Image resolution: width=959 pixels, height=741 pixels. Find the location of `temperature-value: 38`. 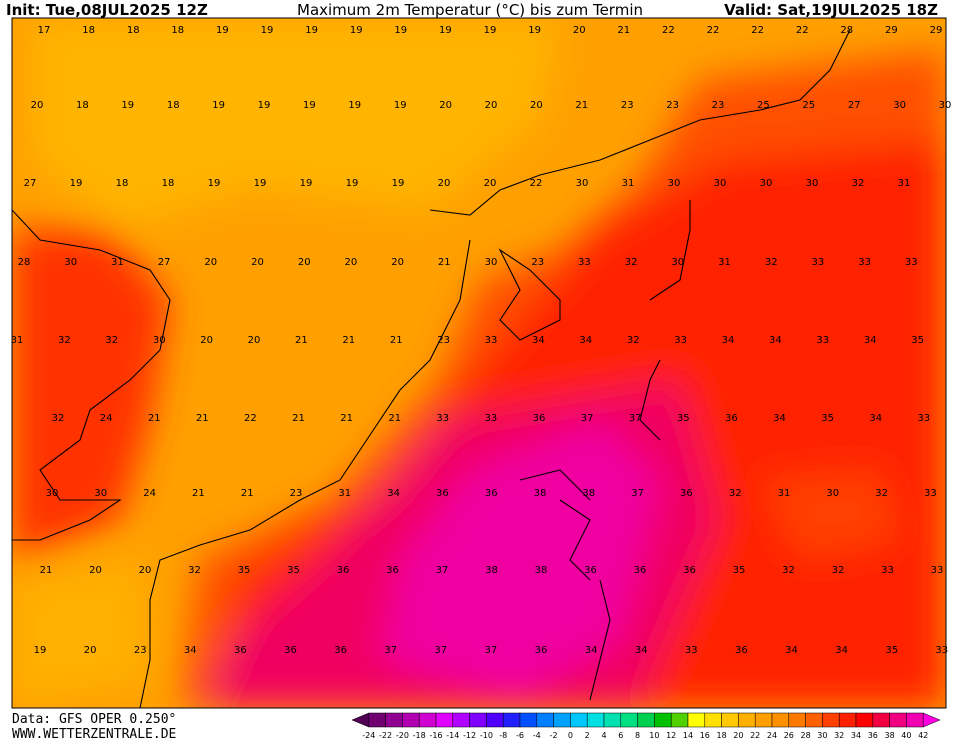

temperature-value: 38 is located at coordinates (588, 493).